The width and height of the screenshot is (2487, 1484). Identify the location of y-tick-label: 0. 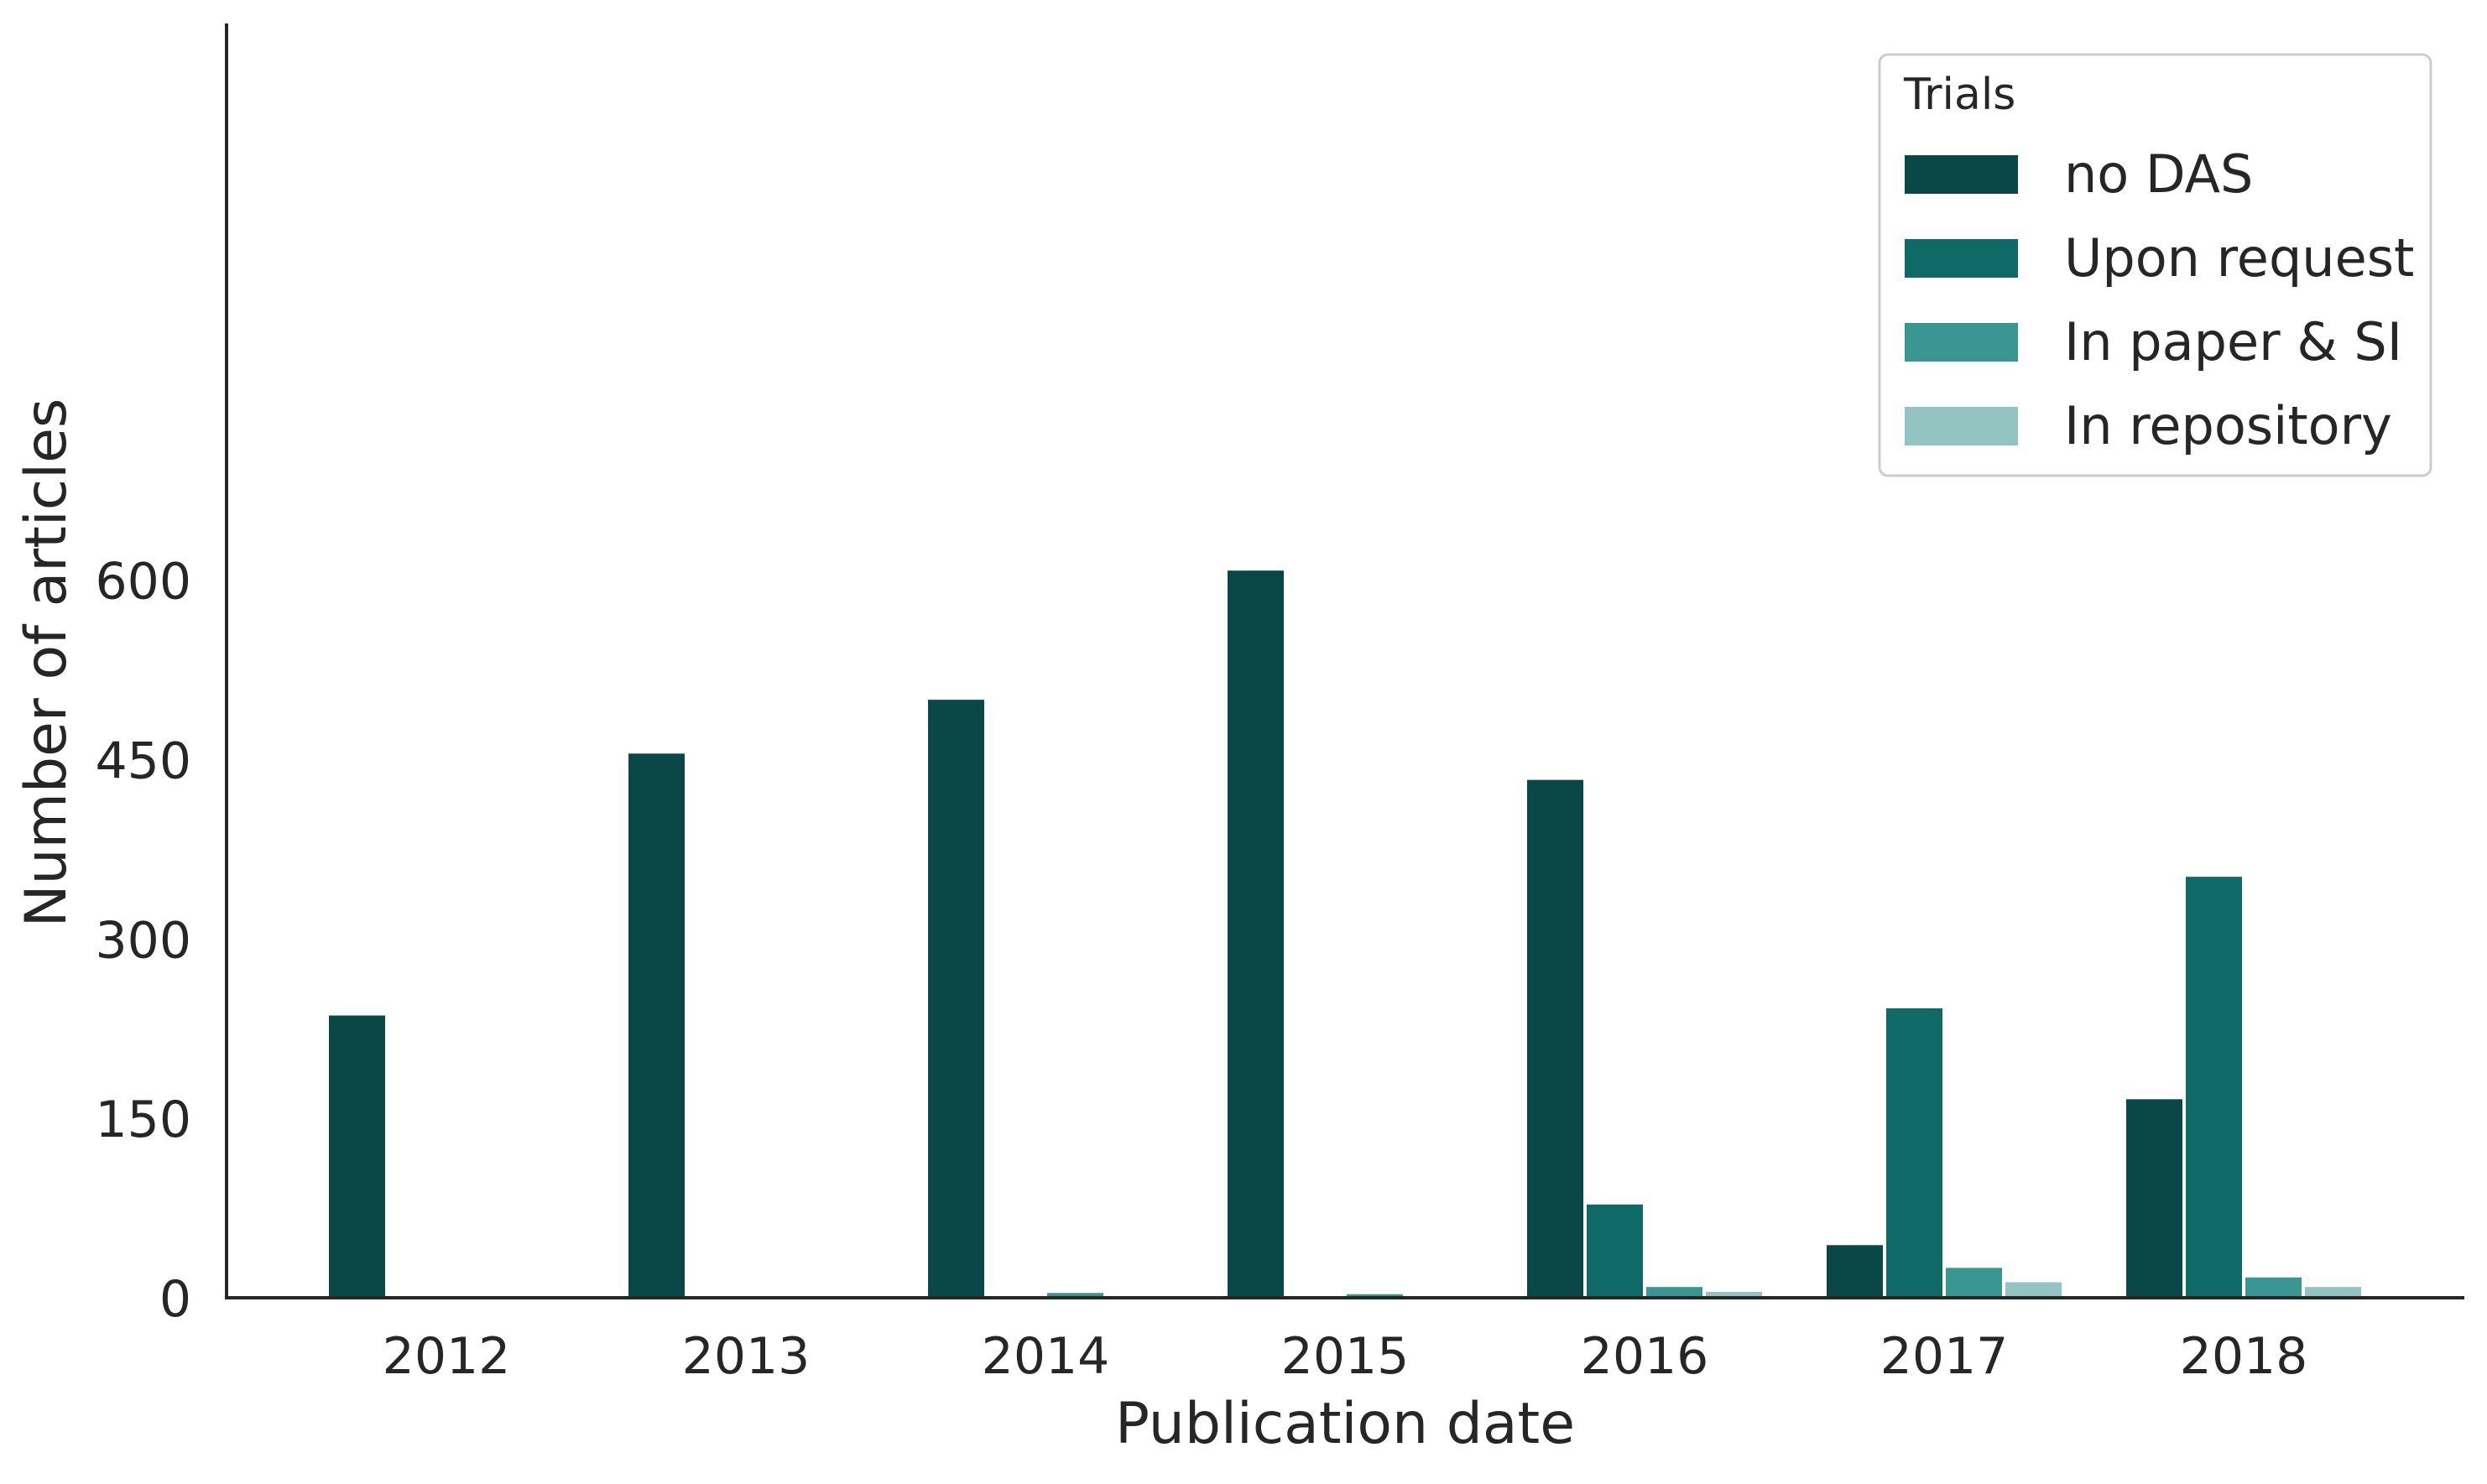
(175, 1299).